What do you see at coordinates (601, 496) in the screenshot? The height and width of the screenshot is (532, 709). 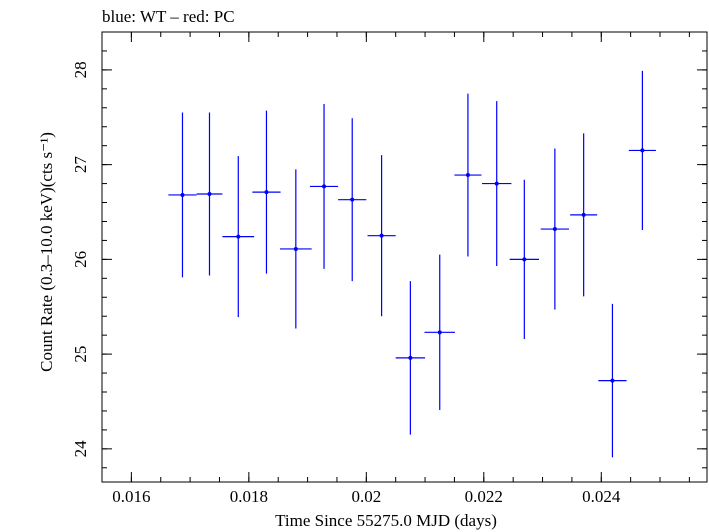 I see `x-tick-label: 0.024` at bounding box center [601, 496].